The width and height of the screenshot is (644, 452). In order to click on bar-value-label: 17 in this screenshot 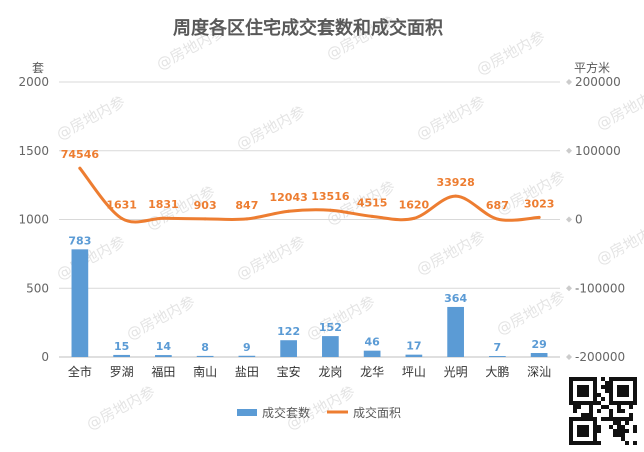, I will do `click(413, 346)`.